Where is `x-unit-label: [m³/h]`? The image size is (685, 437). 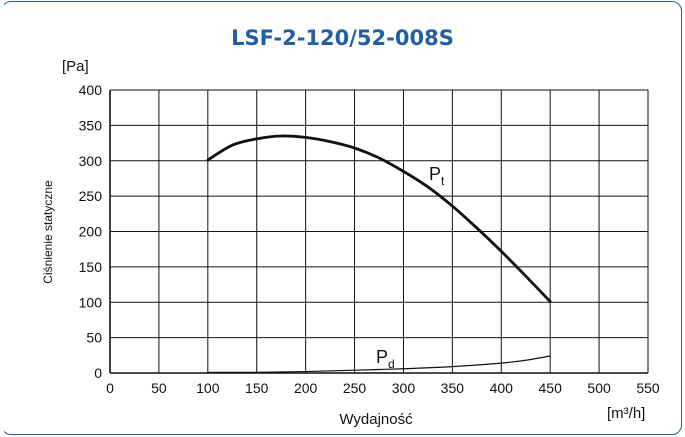 x-unit-label: [m³/h] is located at coordinates (626, 413).